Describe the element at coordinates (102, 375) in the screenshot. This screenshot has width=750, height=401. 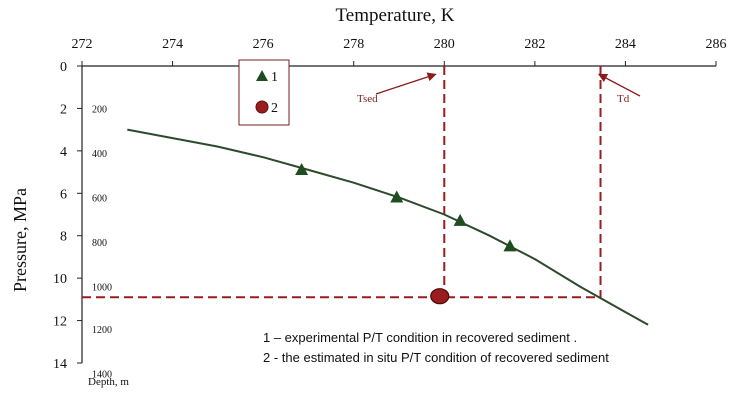
I see `depth-tick-label: 1400` at that location.